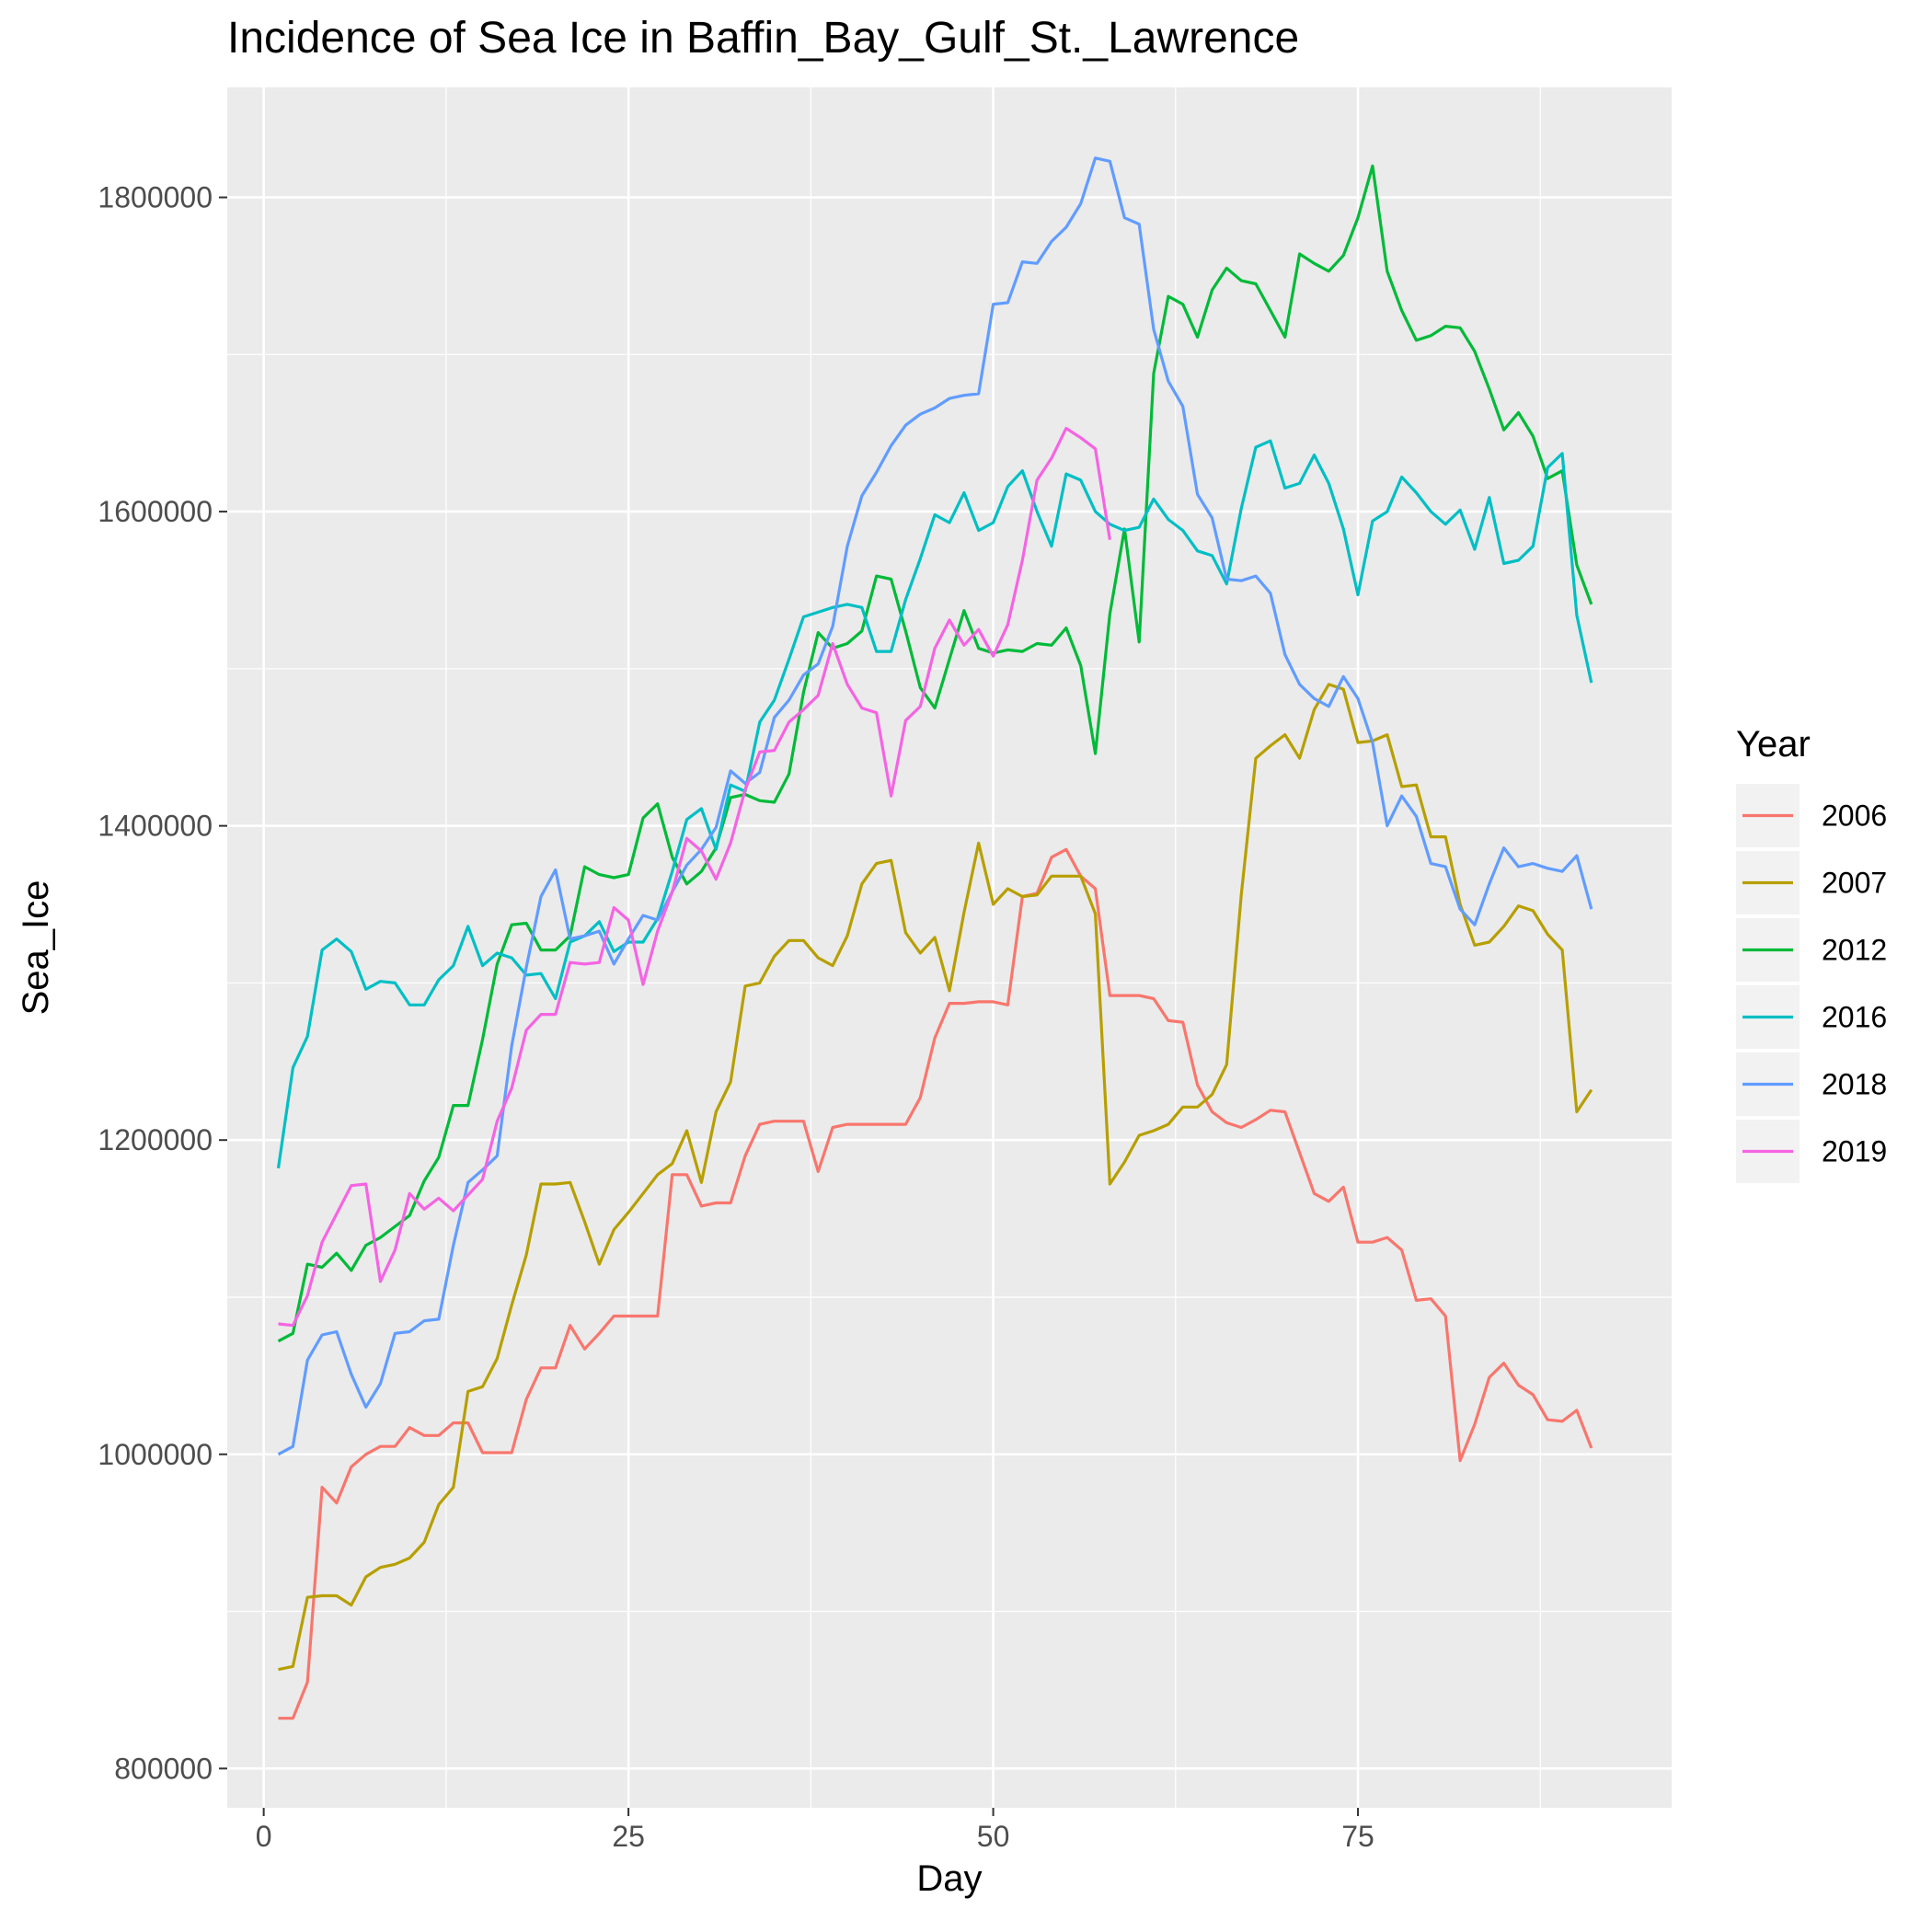  I want to click on x-tick-label: 50, so click(993, 1836).